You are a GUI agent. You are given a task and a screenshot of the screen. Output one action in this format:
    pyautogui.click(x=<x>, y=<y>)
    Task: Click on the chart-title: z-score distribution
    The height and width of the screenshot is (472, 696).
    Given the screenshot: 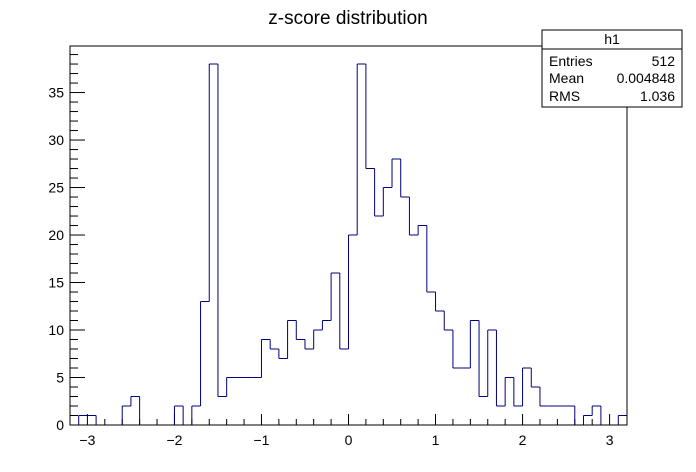 What is the action you would take?
    pyautogui.click(x=347, y=18)
    